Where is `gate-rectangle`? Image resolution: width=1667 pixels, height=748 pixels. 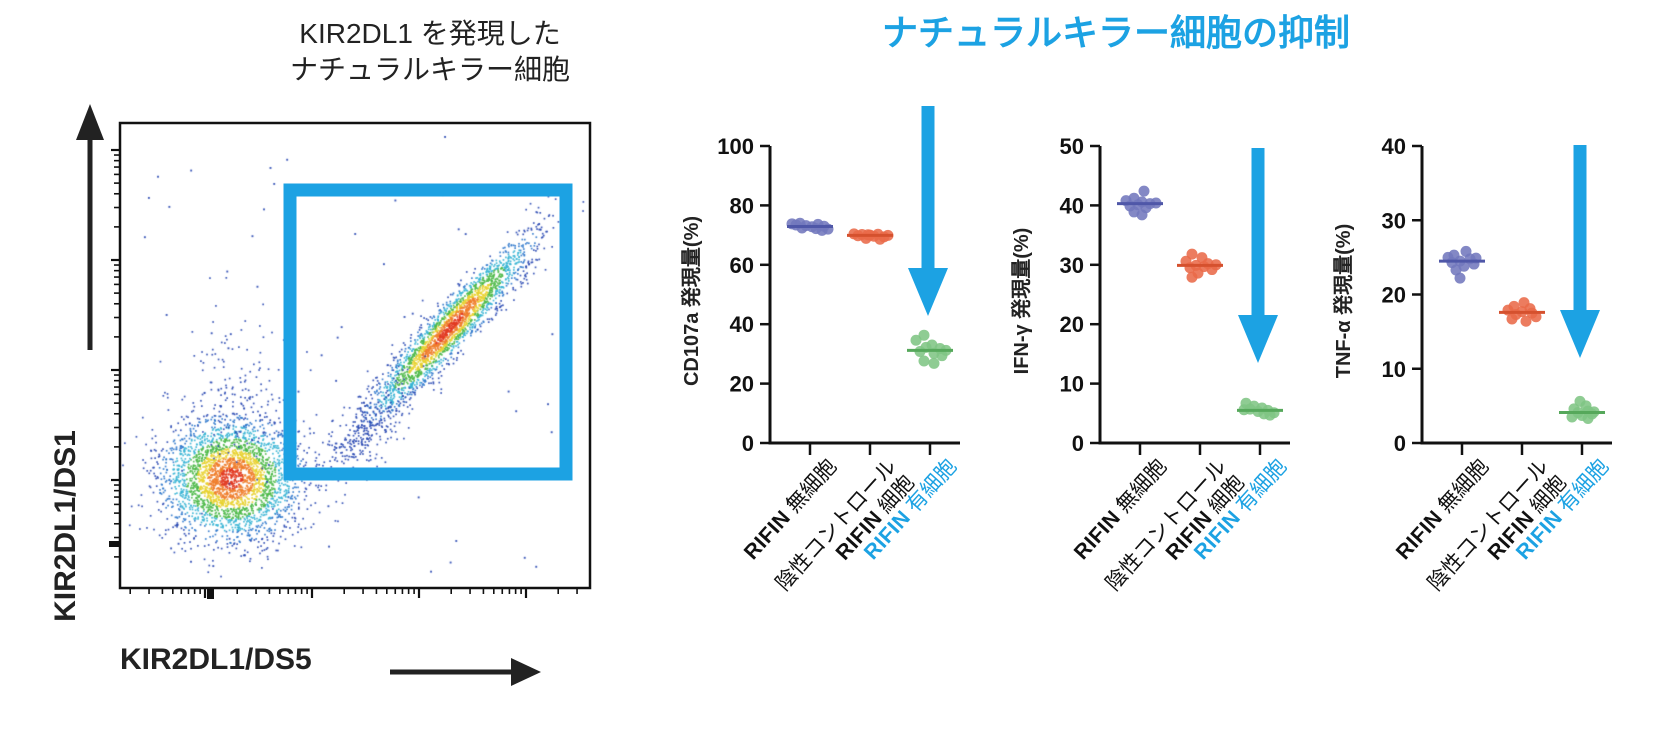
gate-rectangle is located at coordinates (428, 332).